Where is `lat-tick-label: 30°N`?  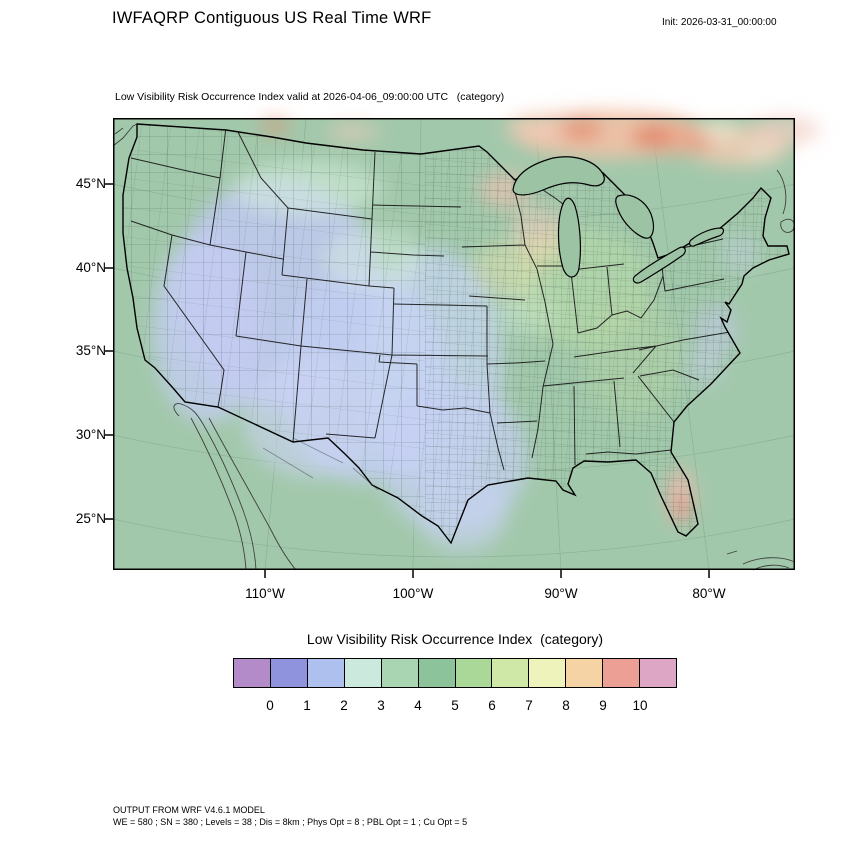 lat-tick-label: 30°N is located at coordinates (90, 434).